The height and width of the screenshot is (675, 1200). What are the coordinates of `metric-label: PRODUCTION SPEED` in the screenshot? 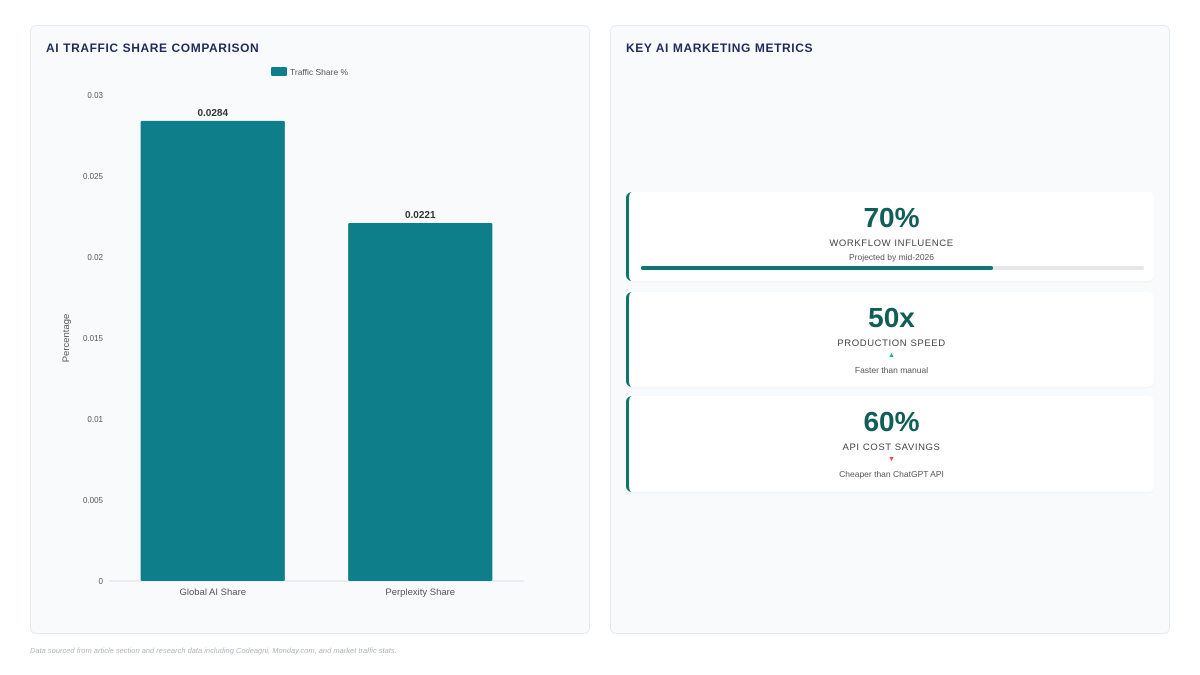 It's located at (891, 343).